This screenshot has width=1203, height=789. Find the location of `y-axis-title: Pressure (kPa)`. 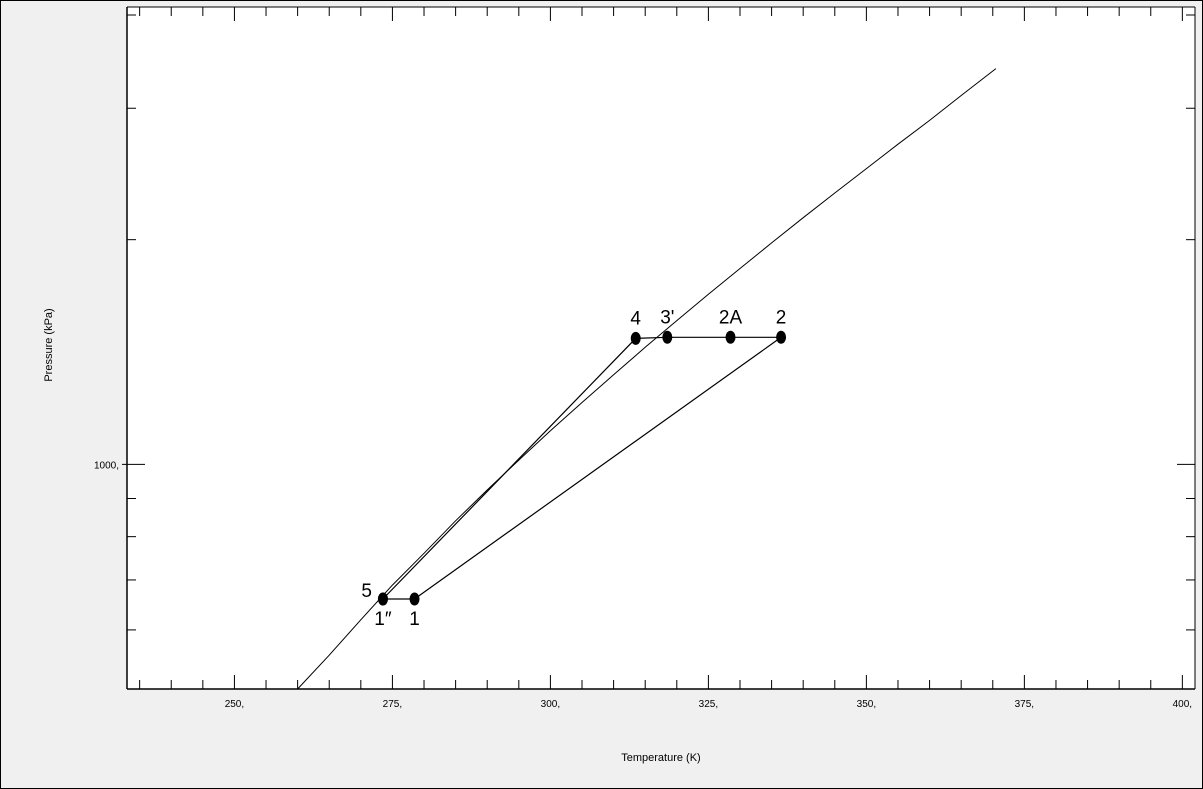

y-axis-title: Pressure (kPa) is located at coordinates (49, 344).